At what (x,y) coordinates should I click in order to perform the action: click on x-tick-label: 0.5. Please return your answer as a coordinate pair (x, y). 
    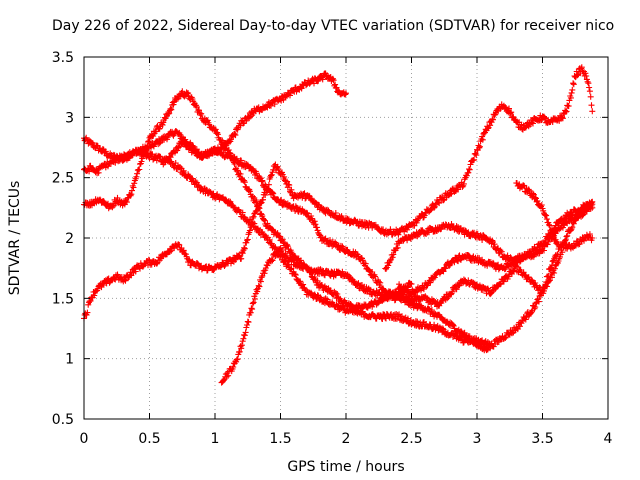
    Looking at the image, I should click on (149, 439).